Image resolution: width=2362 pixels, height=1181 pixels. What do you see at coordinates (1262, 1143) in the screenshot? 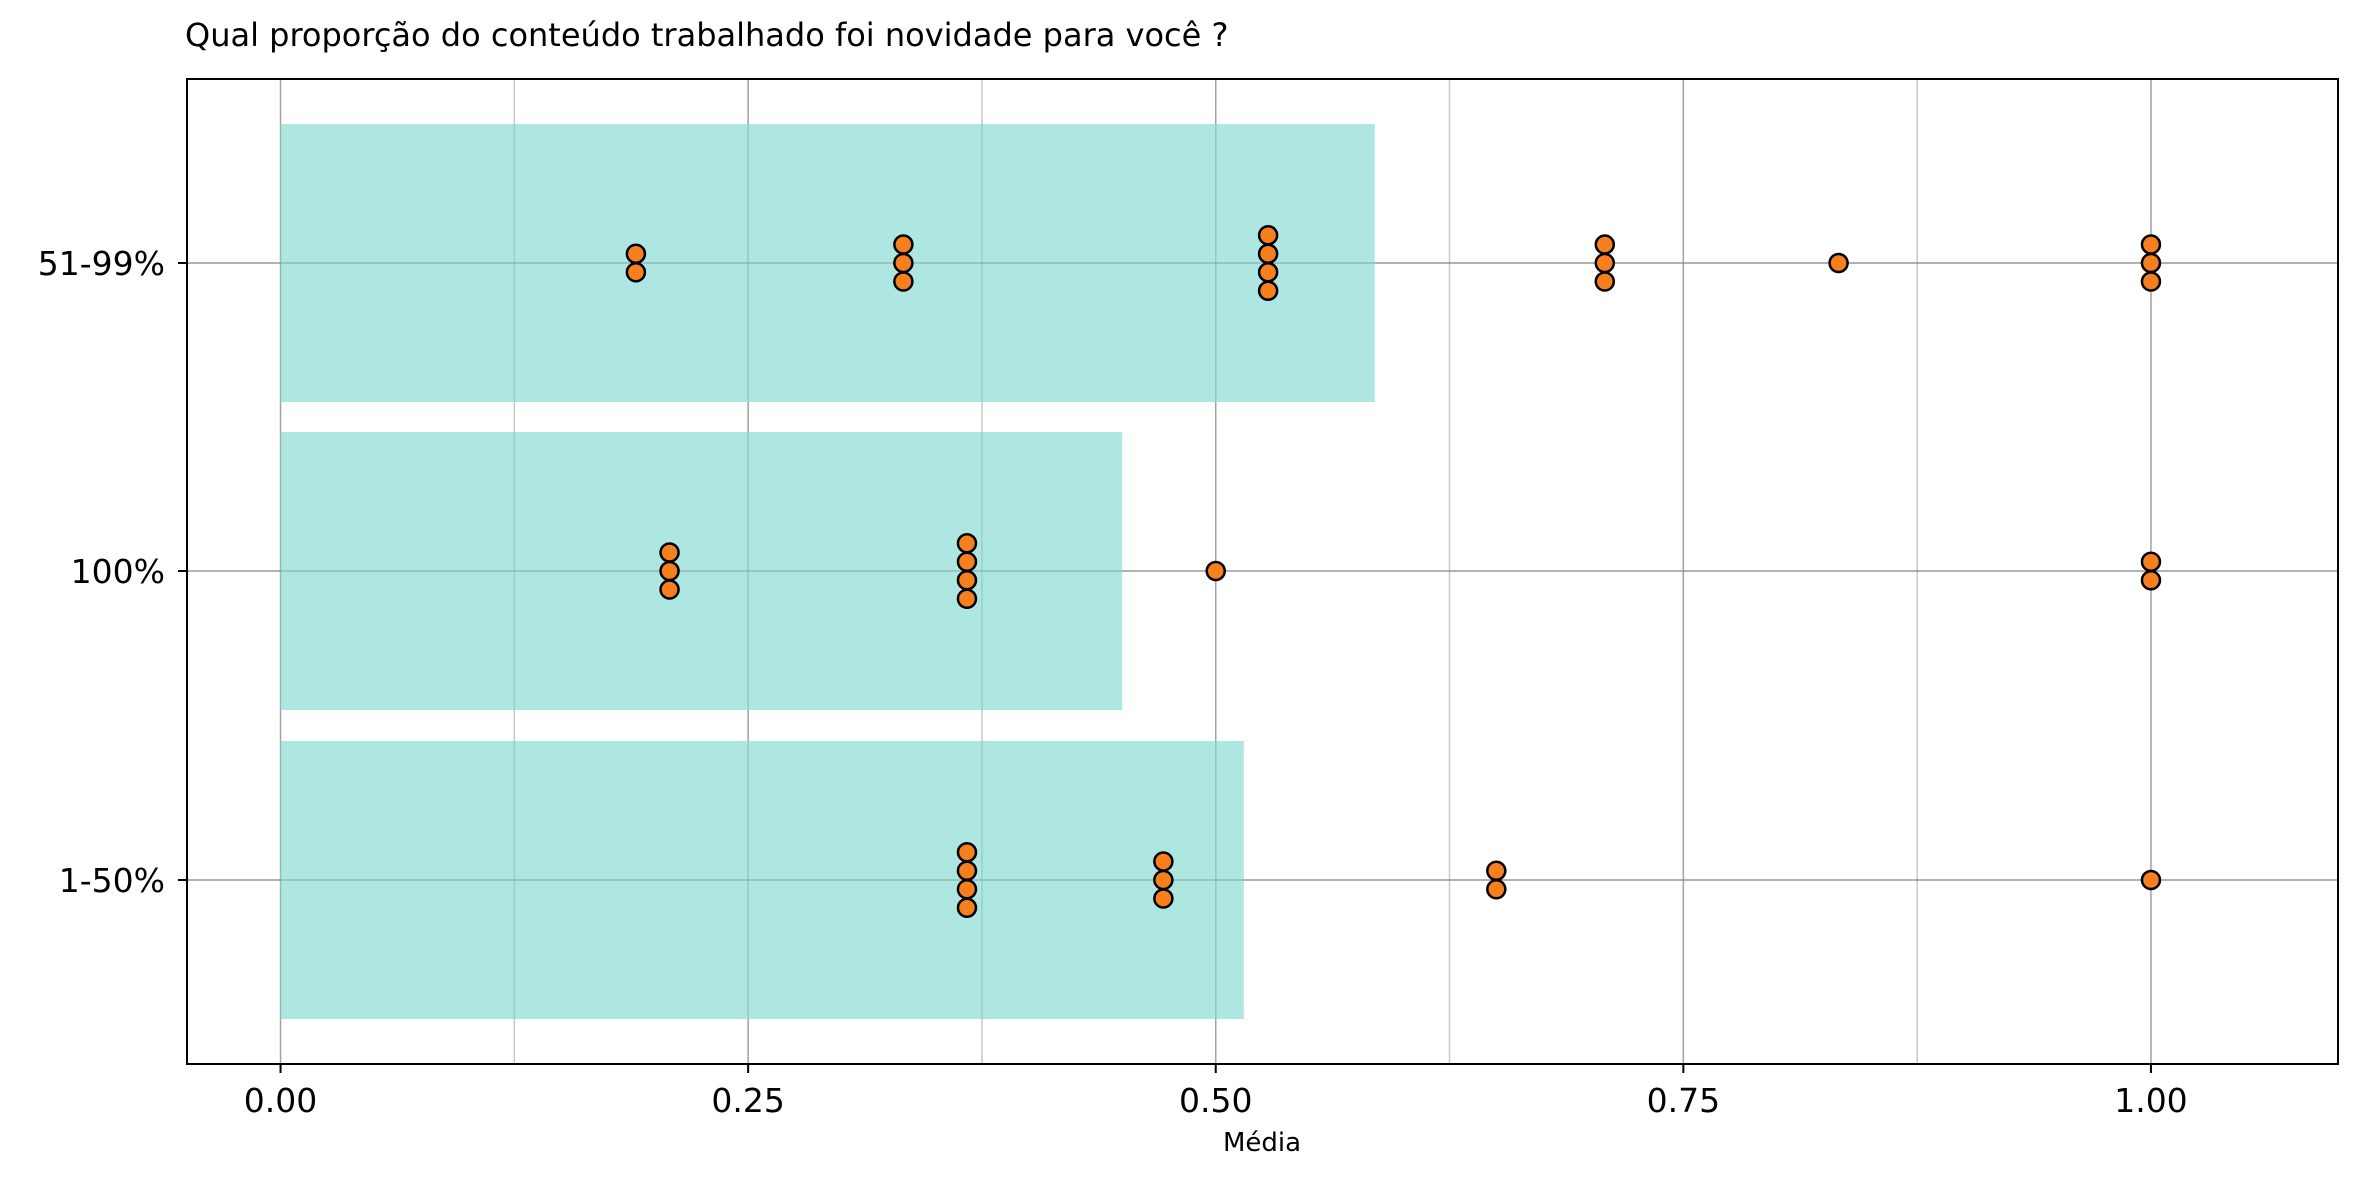
I see `x-axis-label: Média` at bounding box center [1262, 1143].